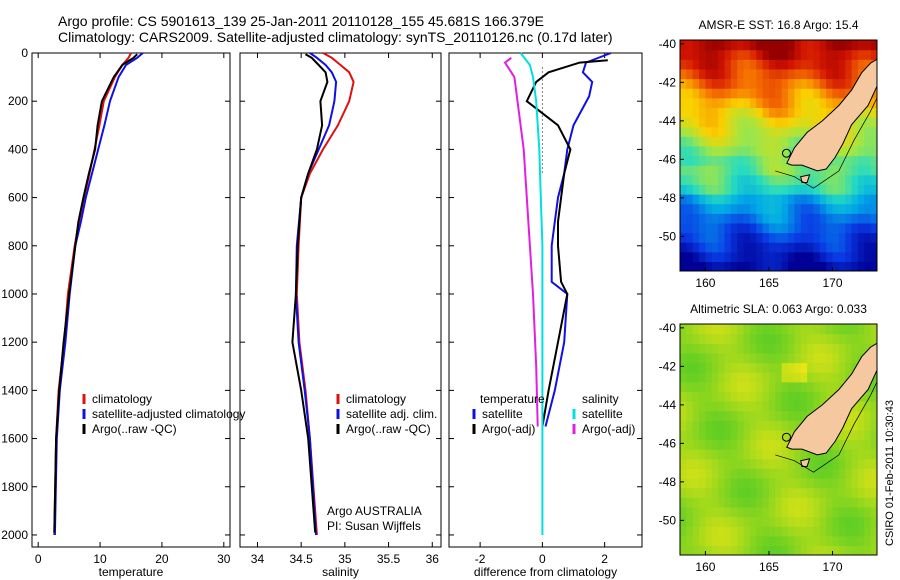 Image resolution: width=900 pixels, height=580 pixels. I want to click on salinity-xtick-label: 35.5, so click(389, 559).